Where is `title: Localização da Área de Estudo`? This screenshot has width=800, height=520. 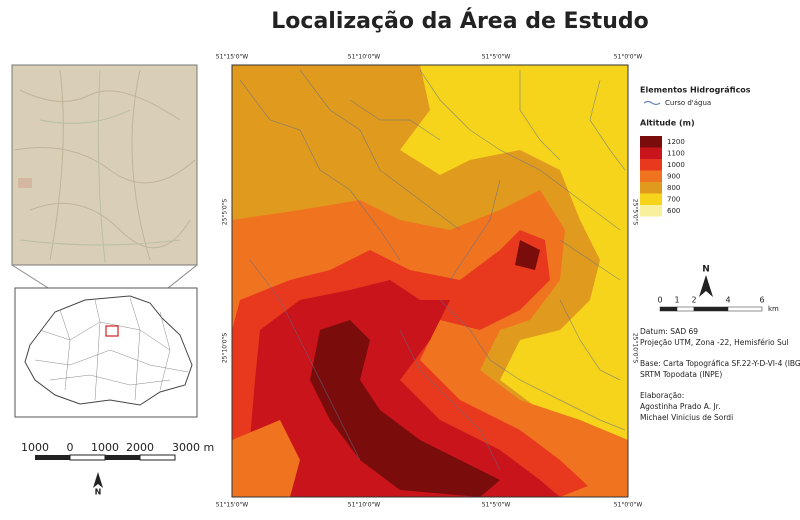 title: Localização da Área de Estudo is located at coordinates (459, 21).